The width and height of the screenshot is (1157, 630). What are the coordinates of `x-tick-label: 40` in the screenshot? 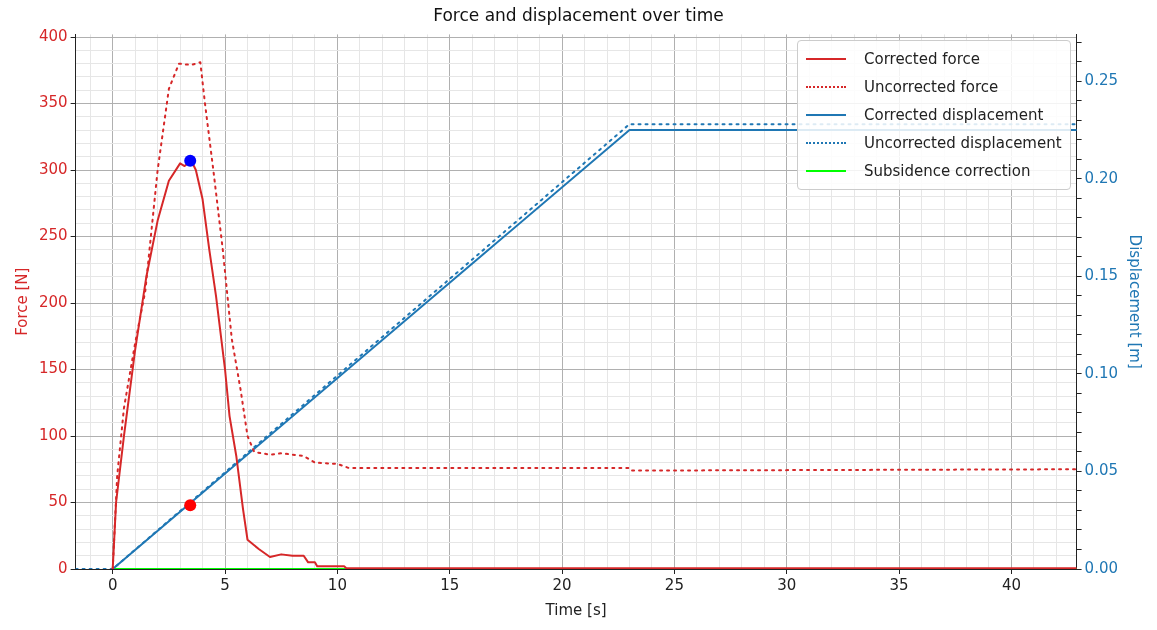 It's located at (1011, 584).